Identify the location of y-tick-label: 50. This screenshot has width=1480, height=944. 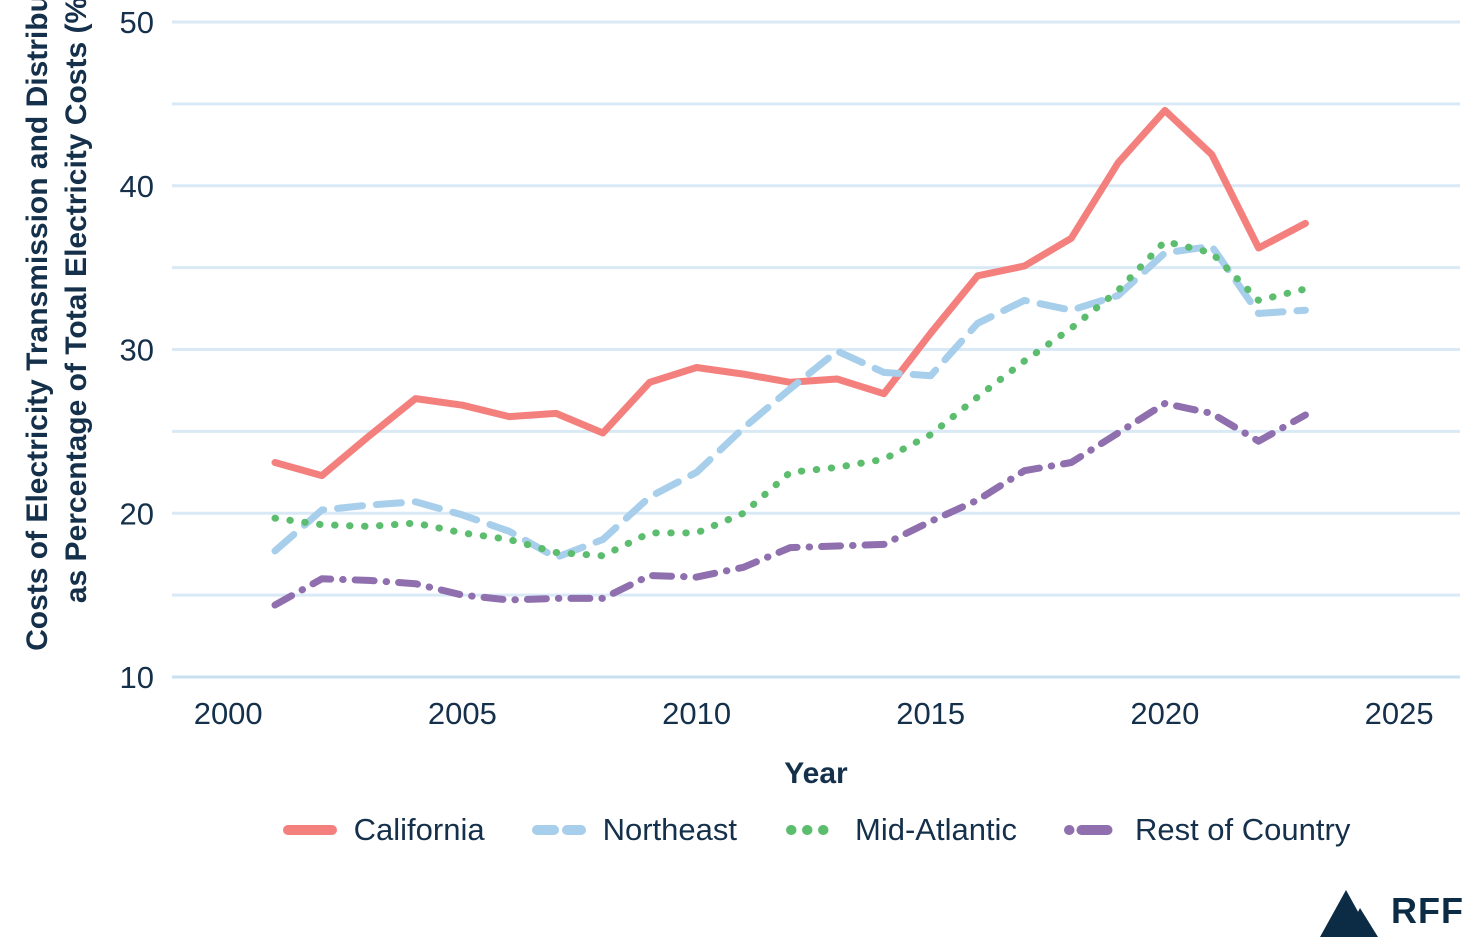
(137, 22).